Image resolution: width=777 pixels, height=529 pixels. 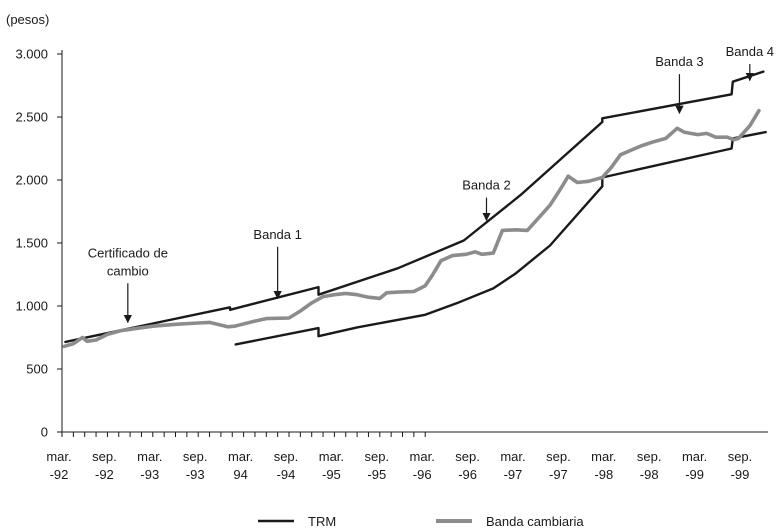 What do you see at coordinates (750, 51) in the screenshot?
I see `annotation-label: Banda 4` at bounding box center [750, 51].